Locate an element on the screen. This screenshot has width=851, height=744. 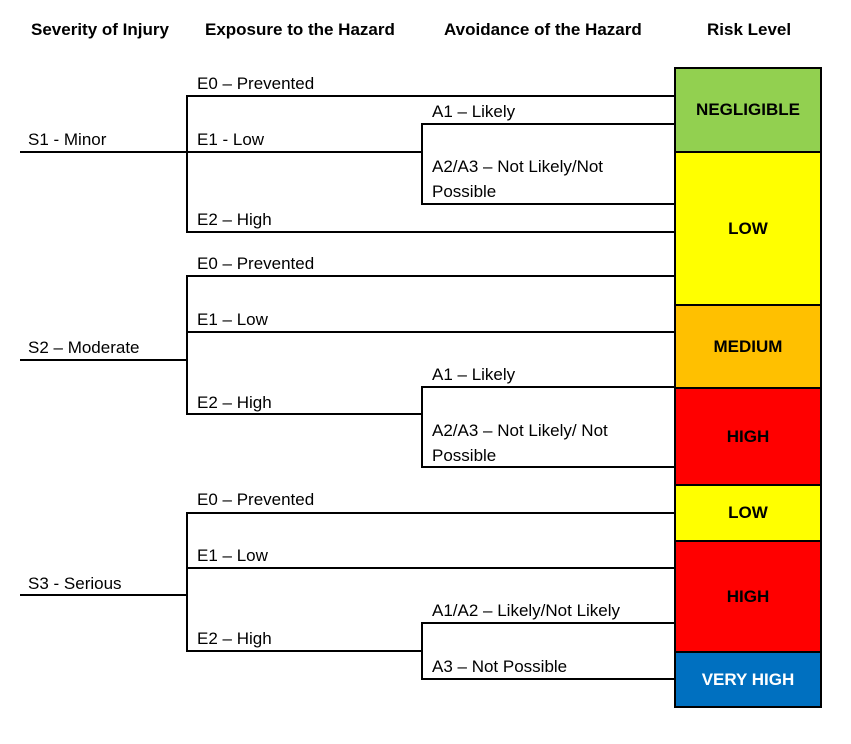
exposure-s3-e0-label: E0 – Prevented is located at coordinates (256, 499).